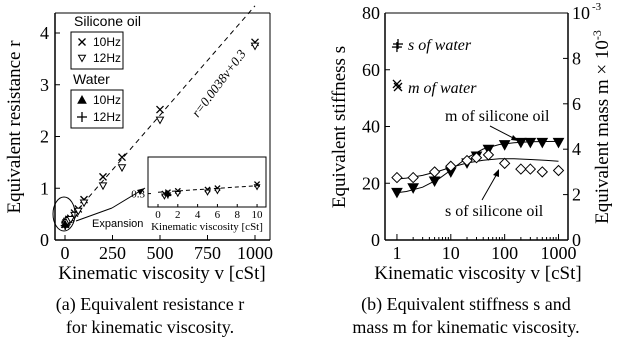 This screenshot has height=347, width=630. What do you see at coordinates (465, 327) in the screenshot?
I see `caption-b-line2: mass m for kinematic viscosity.` at bounding box center [465, 327].